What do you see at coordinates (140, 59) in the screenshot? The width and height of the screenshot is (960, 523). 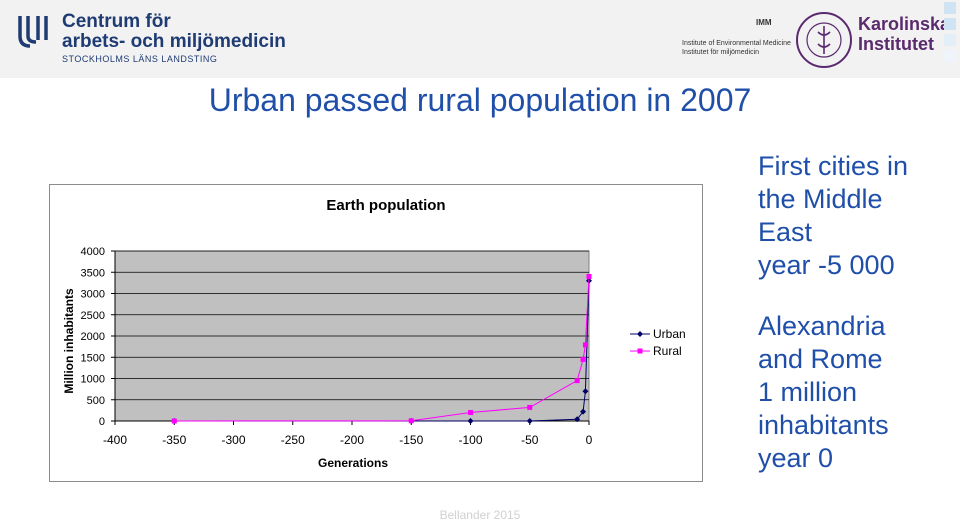 I see `cam-name-line3: STOCKHOLMS LÄNS LANDSTING` at bounding box center [140, 59].